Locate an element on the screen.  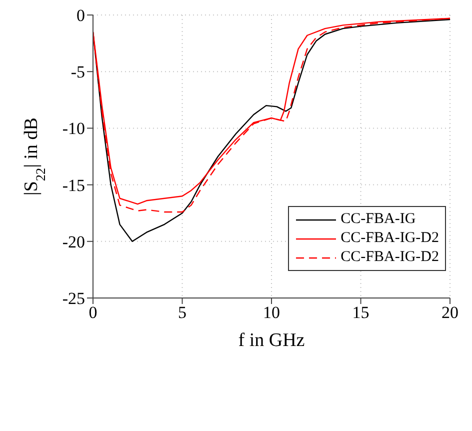
y-tick-label: -25 is located at coordinates (73, 298).